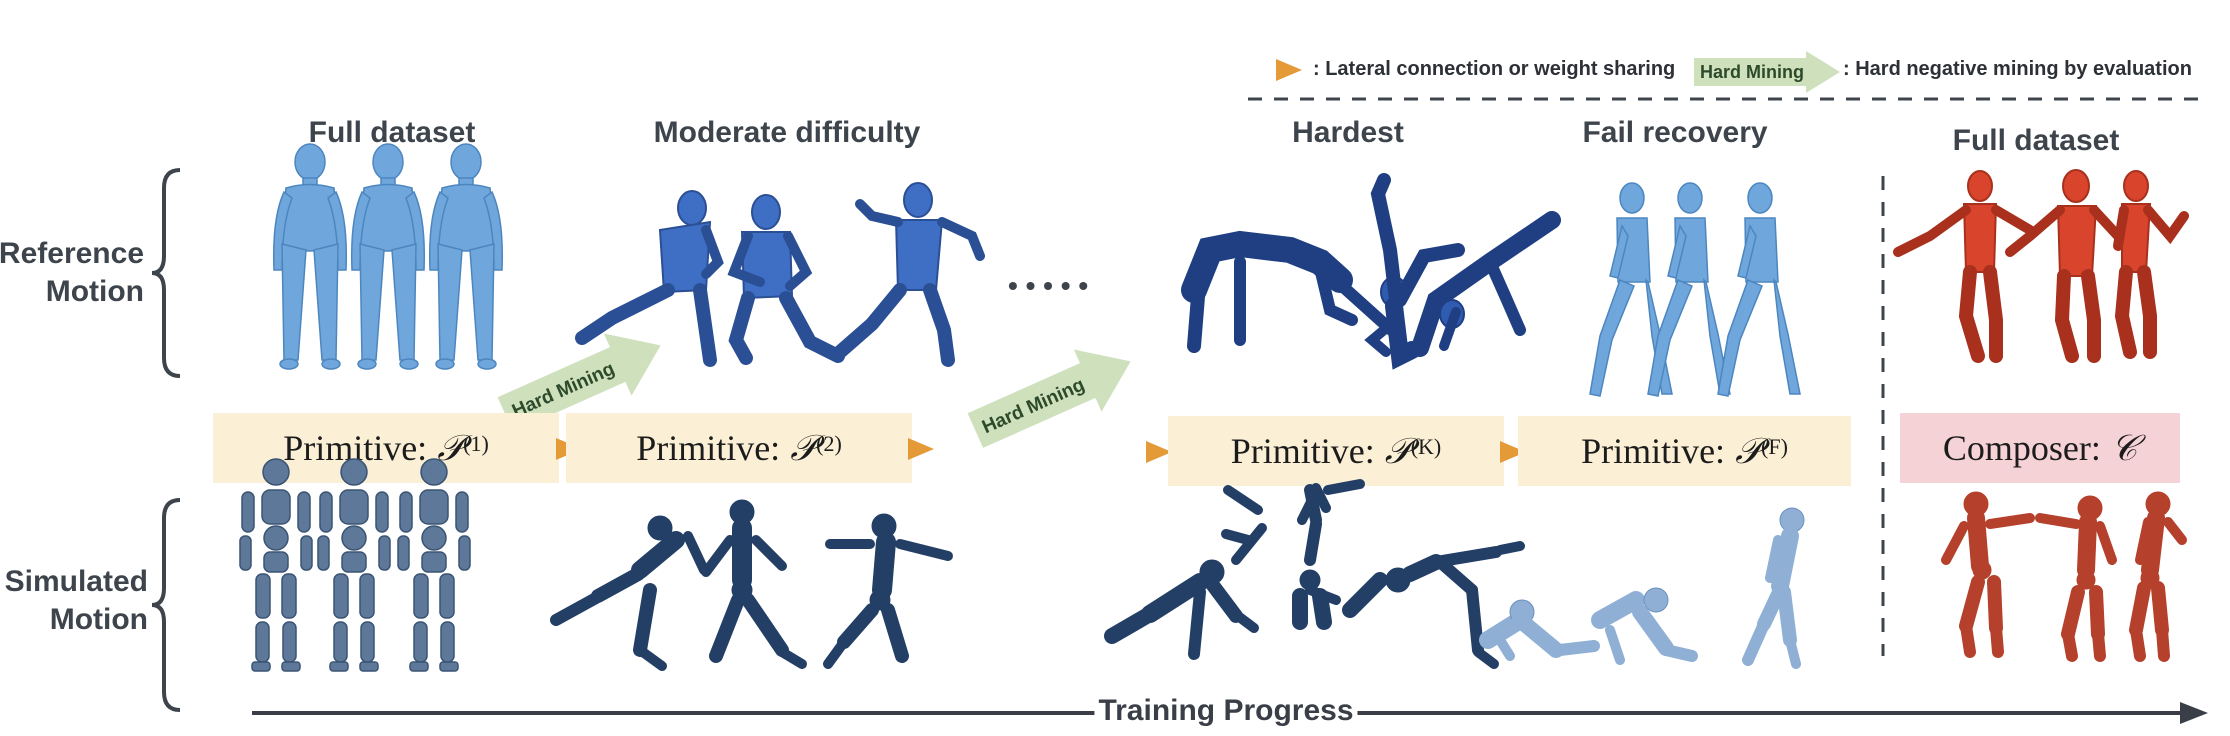 Image resolution: width=2230 pixels, height=736 pixels. I want to click on hard-mining-arrow-1: Hard Mining, so click(579, 382).